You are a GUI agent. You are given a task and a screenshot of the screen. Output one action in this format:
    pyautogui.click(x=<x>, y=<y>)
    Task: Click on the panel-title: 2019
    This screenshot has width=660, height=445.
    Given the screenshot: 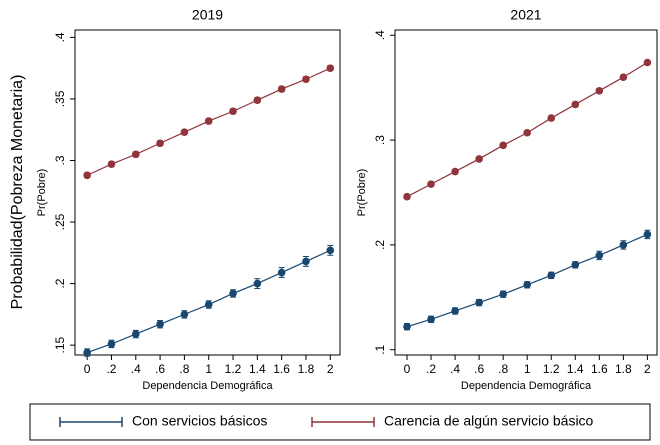 What is the action you would take?
    pyautogui.click(x=207, y=15)
    